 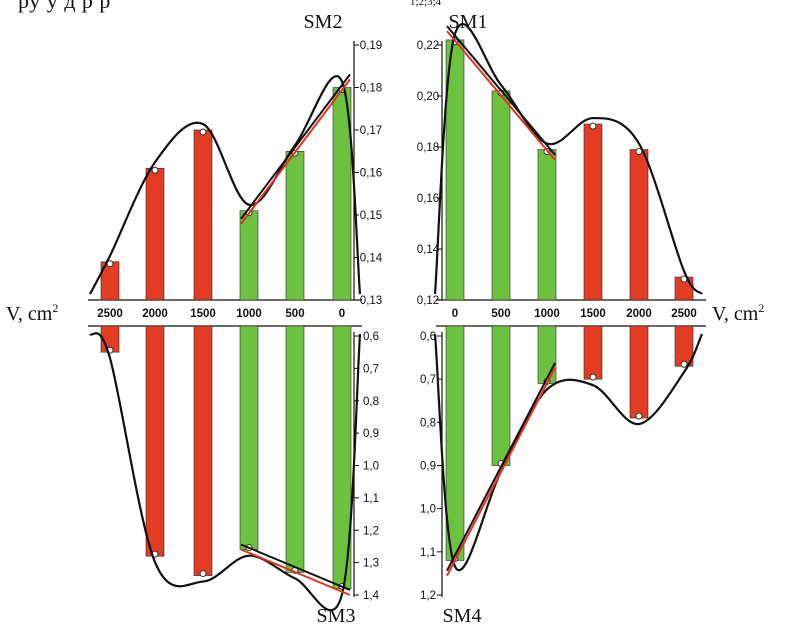 I want to click on tick-label-sm2: 0,17, so click(x=371, y=131).